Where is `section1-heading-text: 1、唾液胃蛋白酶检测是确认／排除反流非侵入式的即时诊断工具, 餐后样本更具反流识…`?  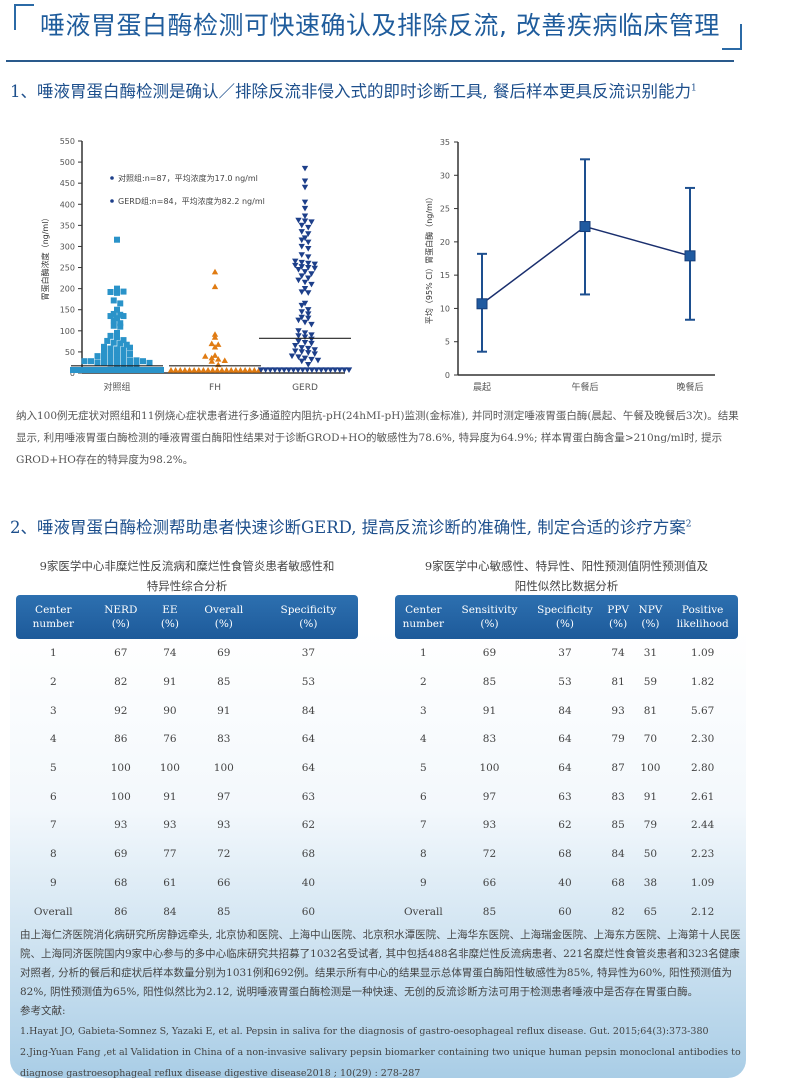
section1-heading-text: 1、唾液胃蛋白酶检测是确认／排除反流非侵入式的即时诊断工具, 餐后样本更具反流识… is located at coordinates (350, 91).